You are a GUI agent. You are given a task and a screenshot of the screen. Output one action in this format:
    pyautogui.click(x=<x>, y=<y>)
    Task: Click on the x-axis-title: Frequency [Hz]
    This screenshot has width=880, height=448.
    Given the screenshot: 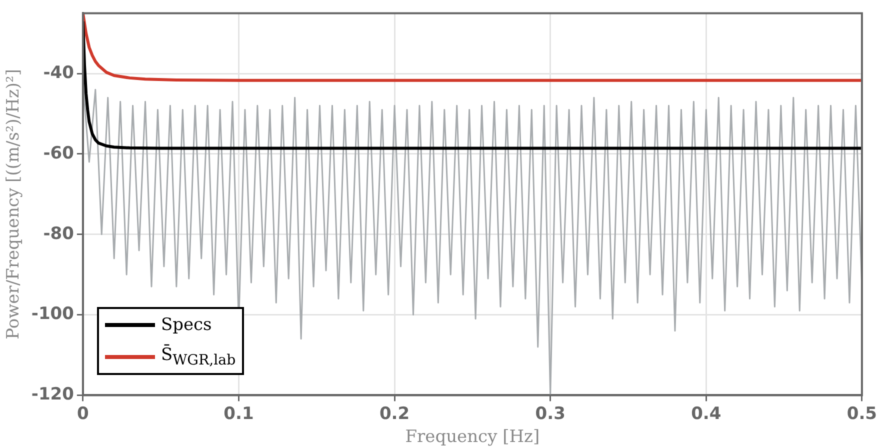 What is the action you would take?
    pyautogui.click(x=472, y=437)
    